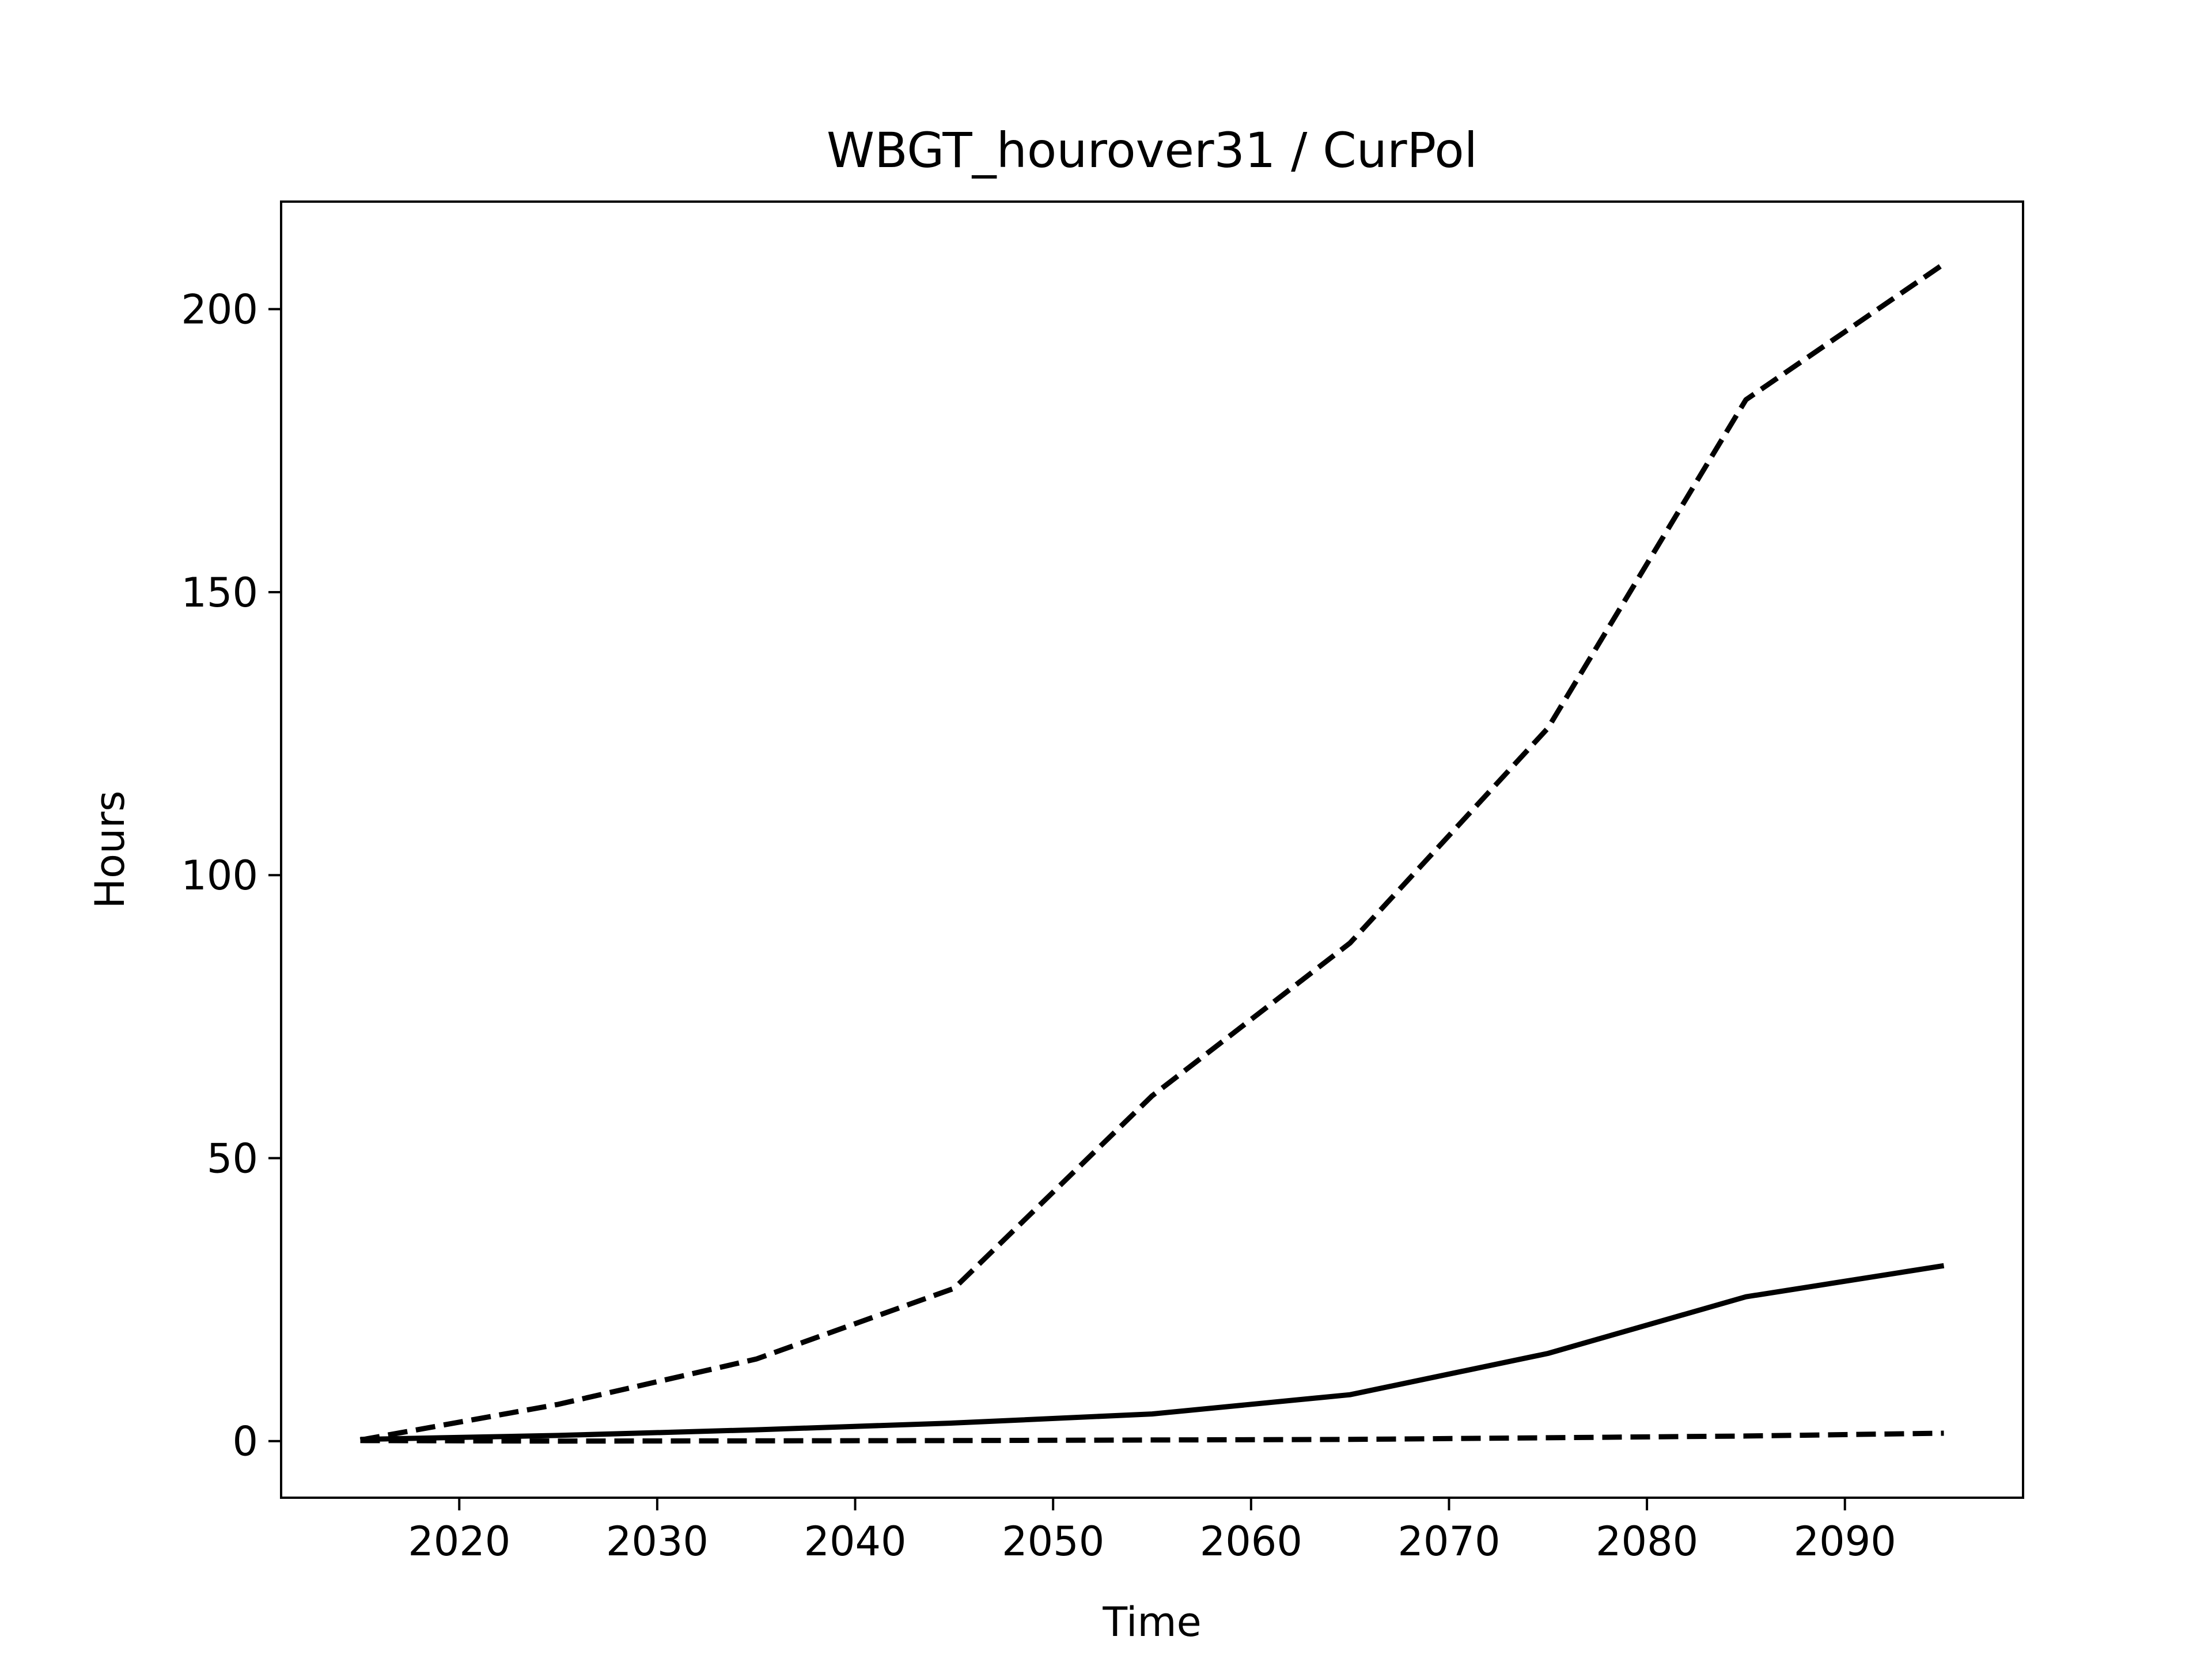  What do you see at coordinates (1845, 1541) in the screenshot?
I see `x-tick-label: 2090` at bounding box center [1845, 1541].